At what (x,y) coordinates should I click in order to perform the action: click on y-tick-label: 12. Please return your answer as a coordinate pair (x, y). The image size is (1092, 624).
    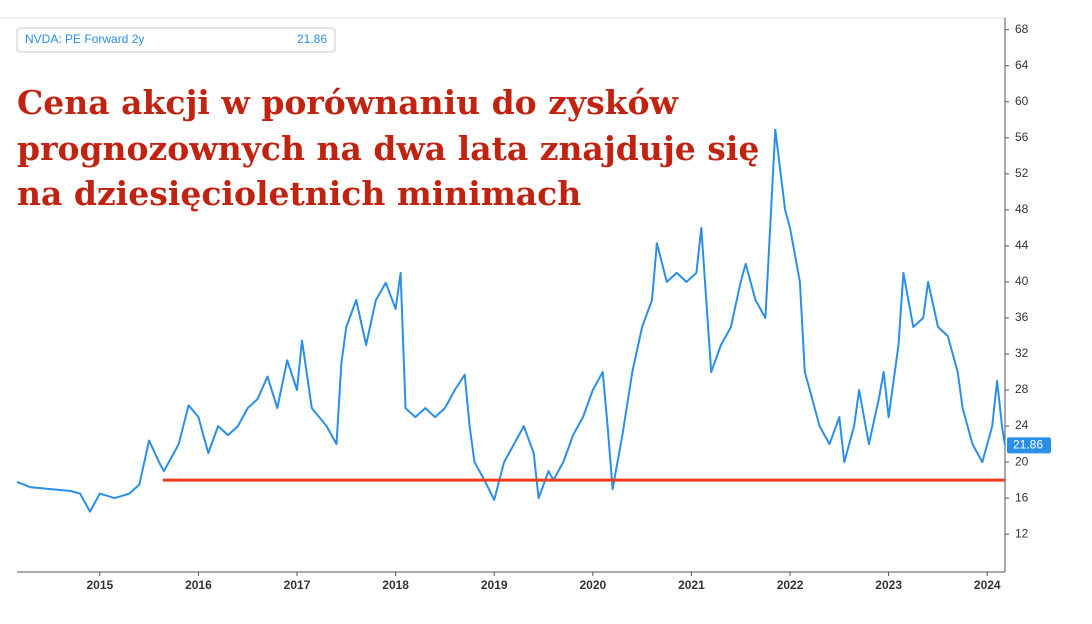
    Looking at the image, I should click on (1022, 533).